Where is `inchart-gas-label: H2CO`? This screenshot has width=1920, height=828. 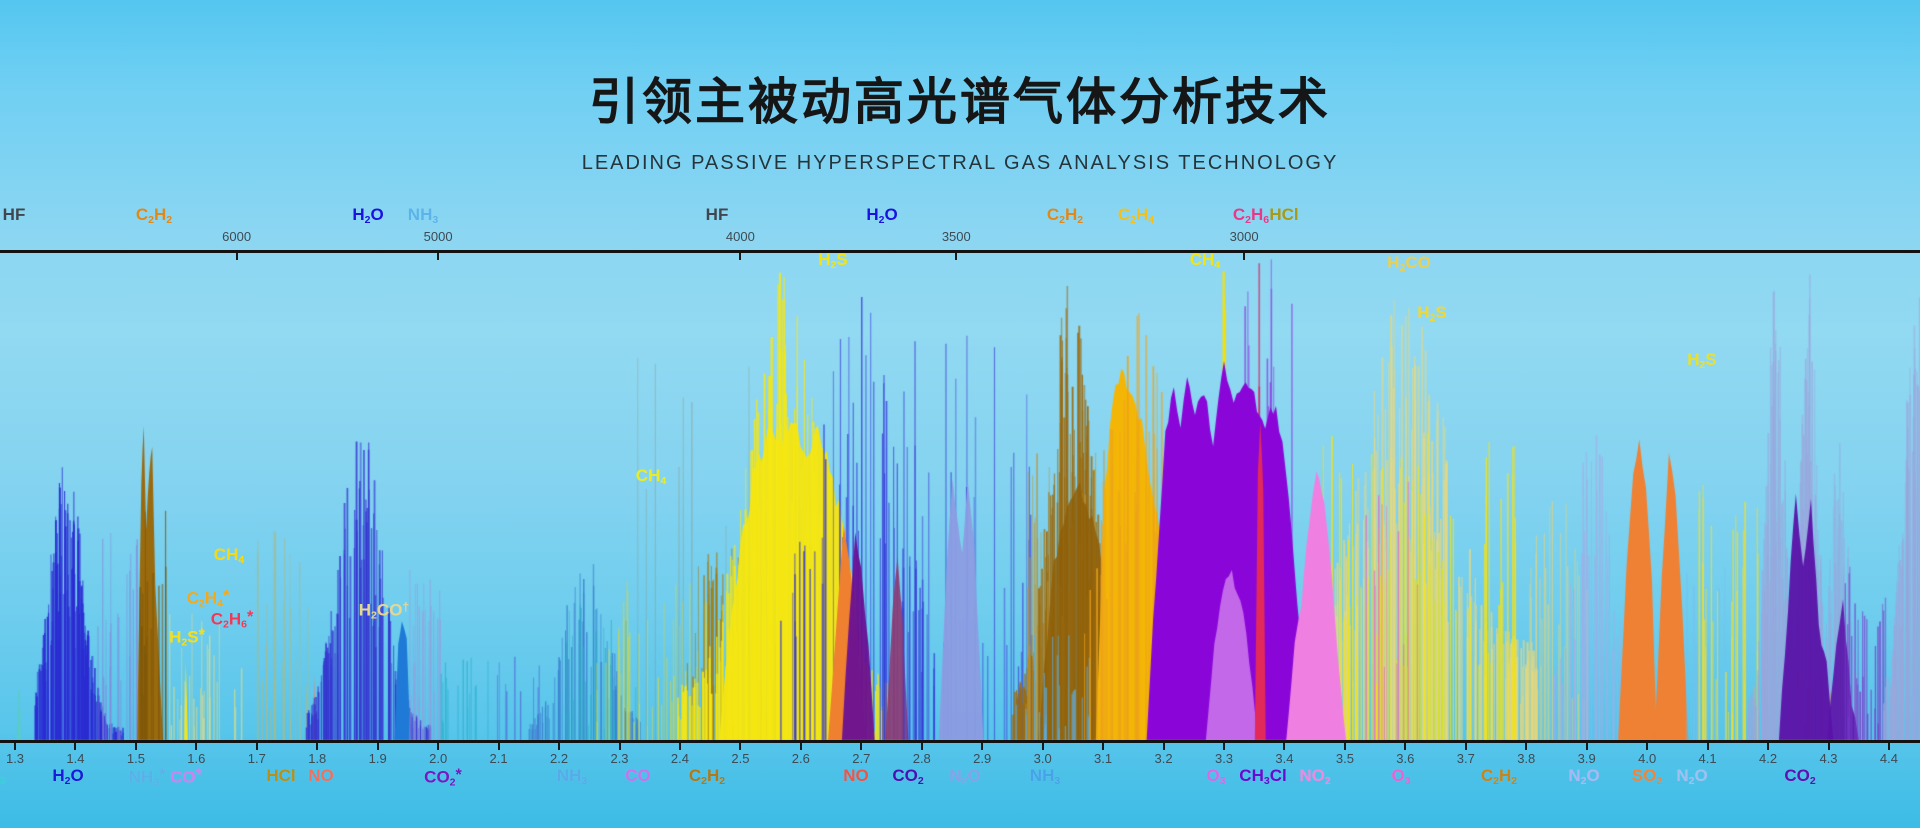
inchart-gas-label: H2CO is located at coordinates (1409, 264).